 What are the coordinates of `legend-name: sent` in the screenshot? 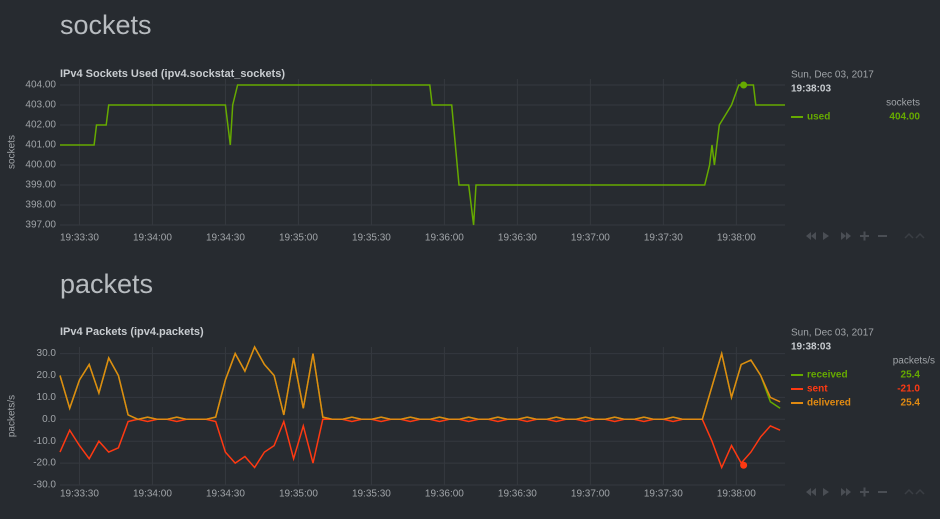 It's located at (817, 389).